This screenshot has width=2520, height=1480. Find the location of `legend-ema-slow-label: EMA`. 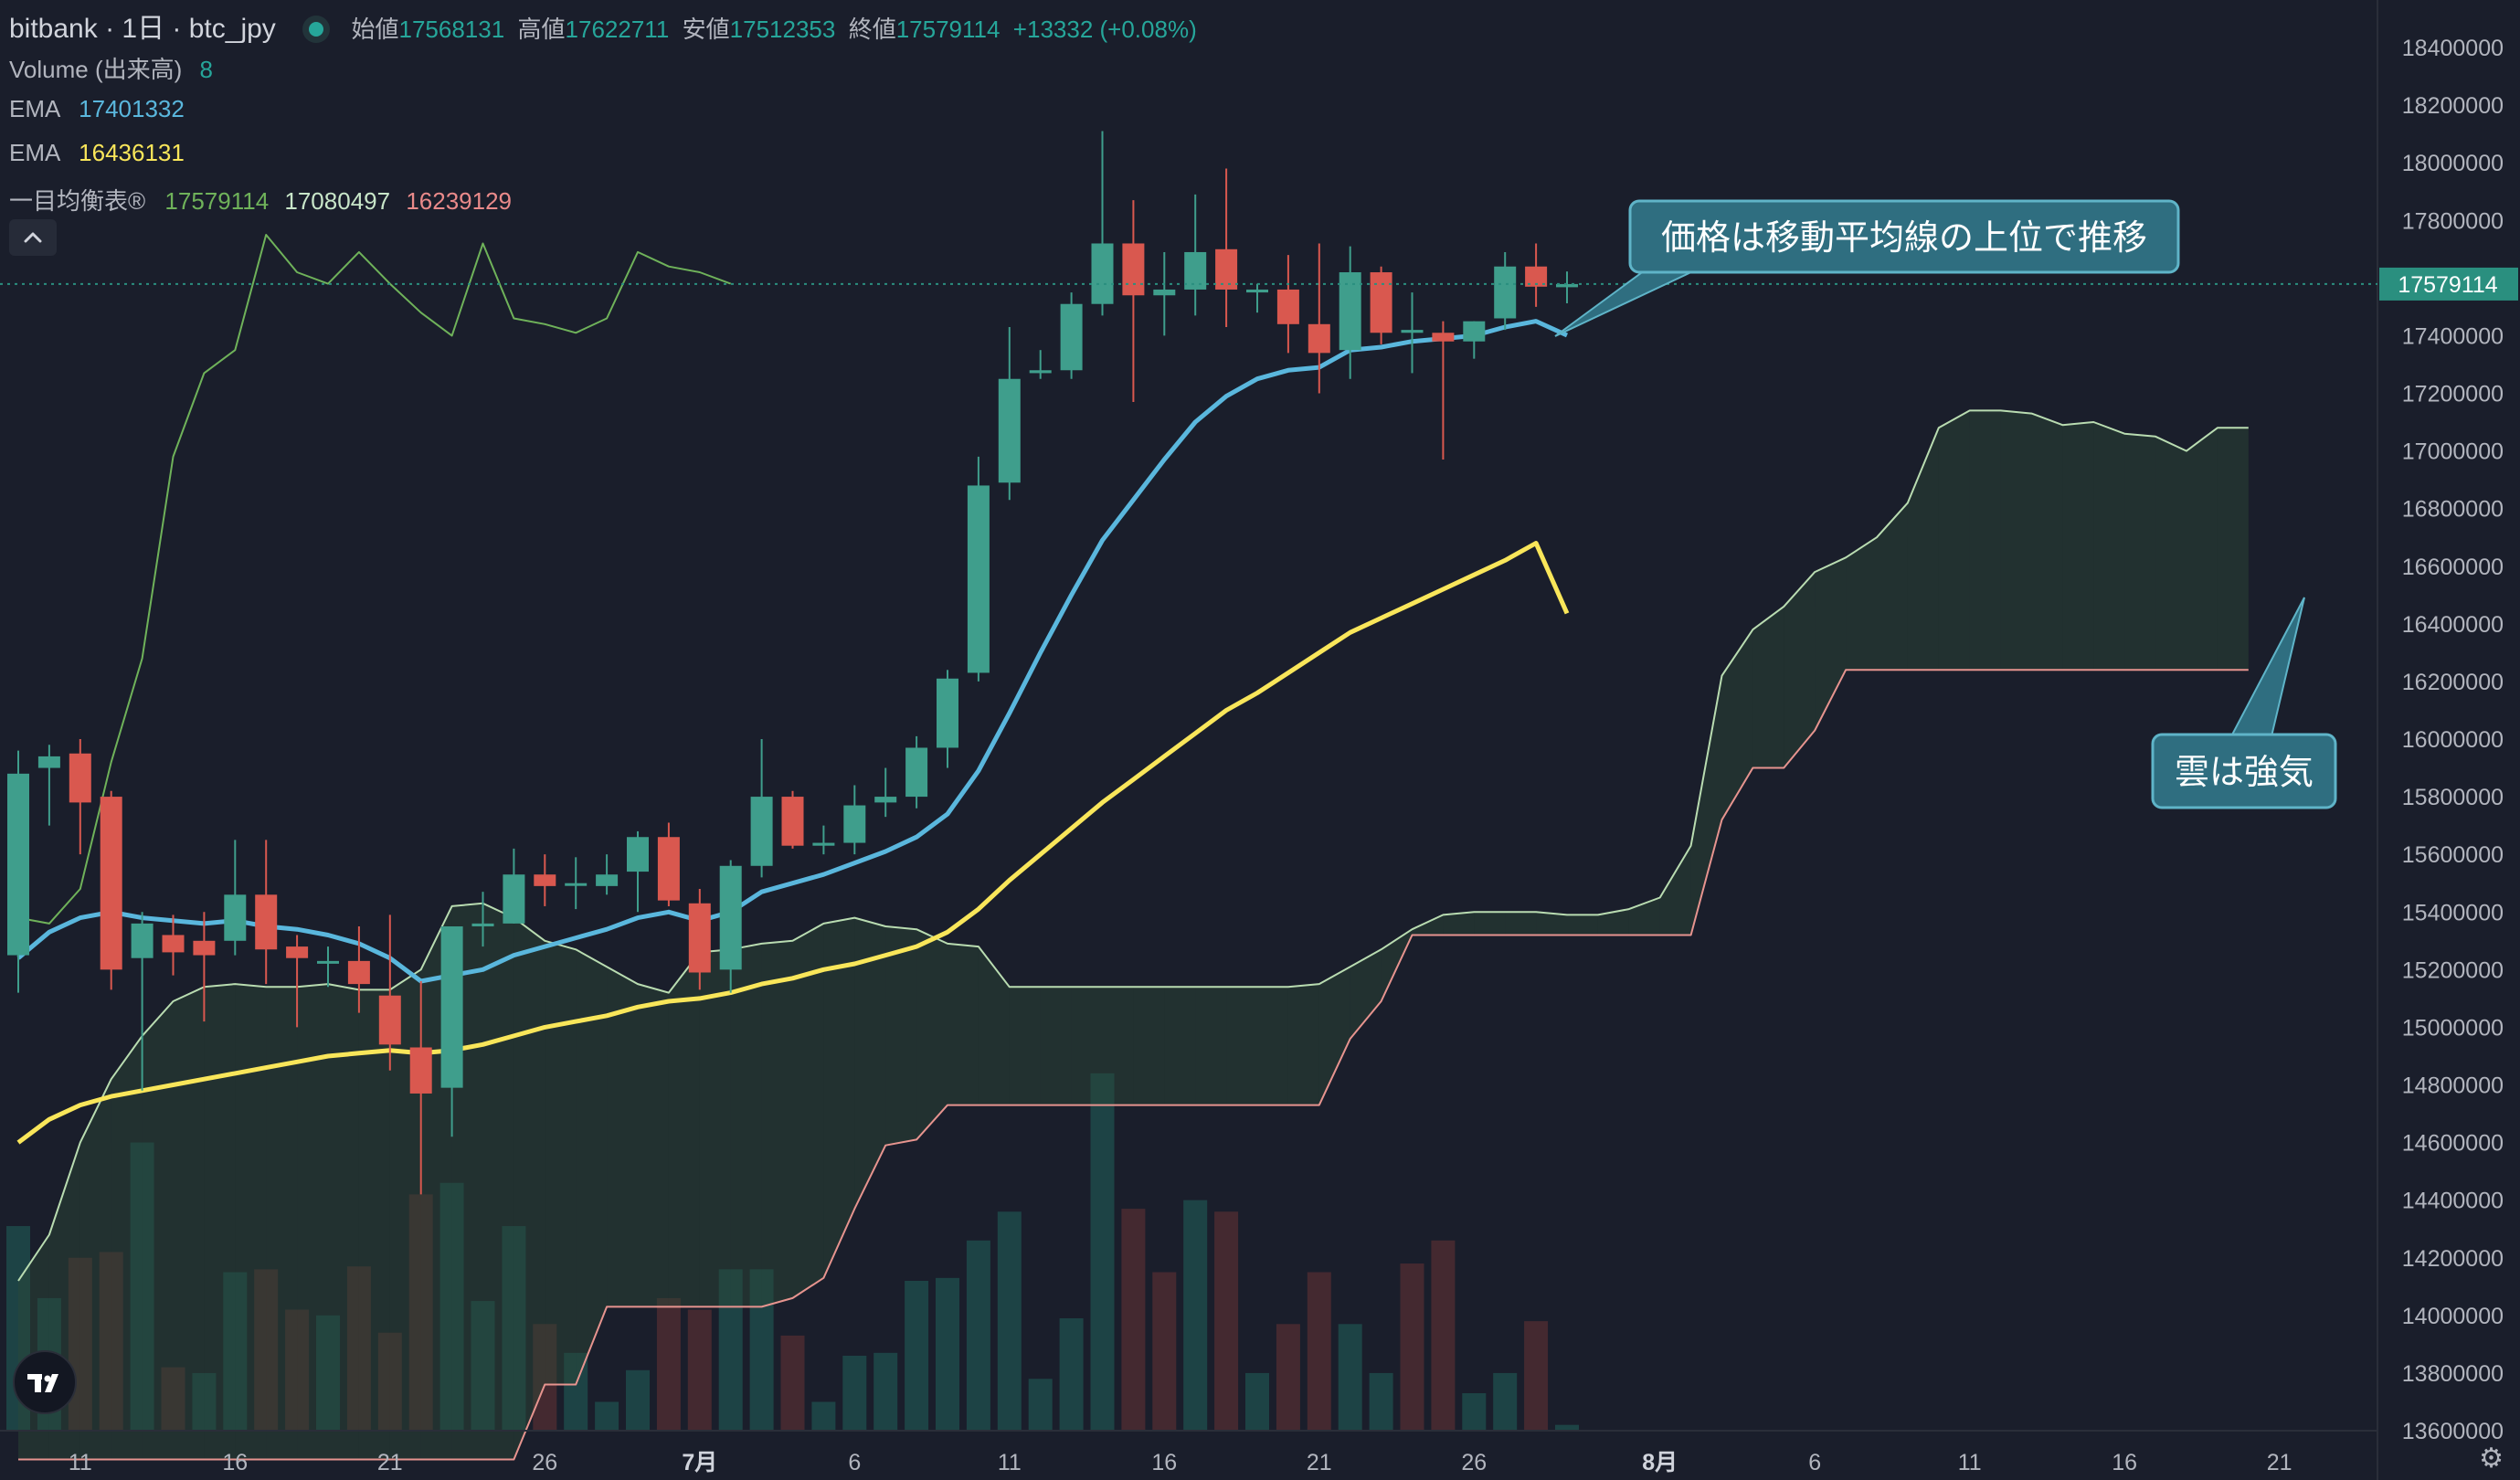

legend-ema-slow-label: EMA is located at coordinates (34, 152).